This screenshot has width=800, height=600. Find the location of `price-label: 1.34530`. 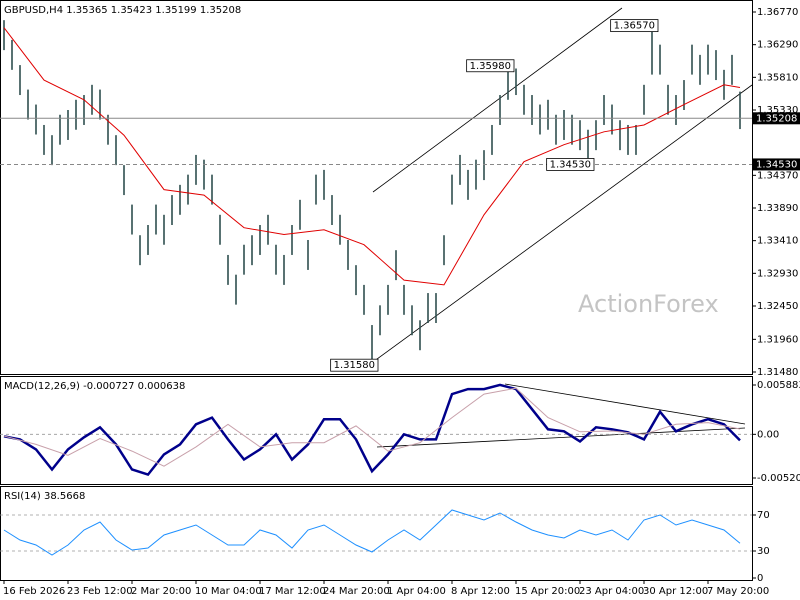

price-label: 1.34530 is located at coordinates (776, 164).